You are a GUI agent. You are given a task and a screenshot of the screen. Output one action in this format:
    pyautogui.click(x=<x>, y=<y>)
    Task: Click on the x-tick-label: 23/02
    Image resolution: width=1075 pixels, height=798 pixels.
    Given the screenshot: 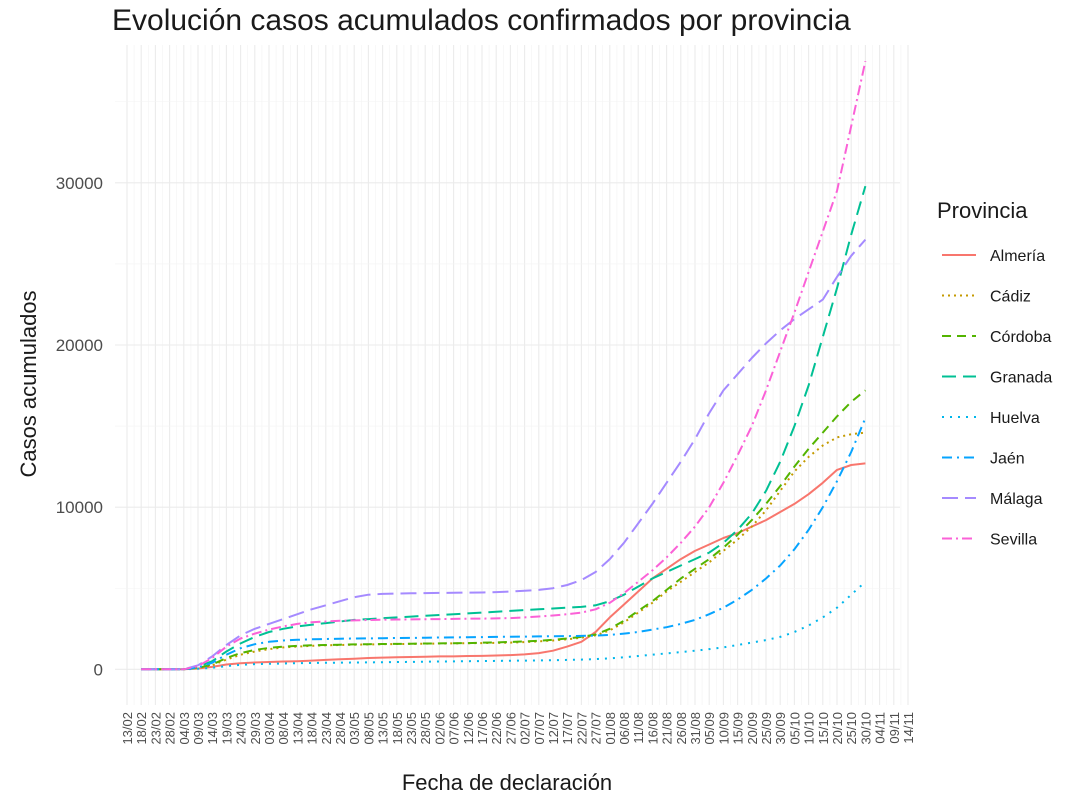 What is the action you would take?
    pyautogui.click(x=155, y=728)
    